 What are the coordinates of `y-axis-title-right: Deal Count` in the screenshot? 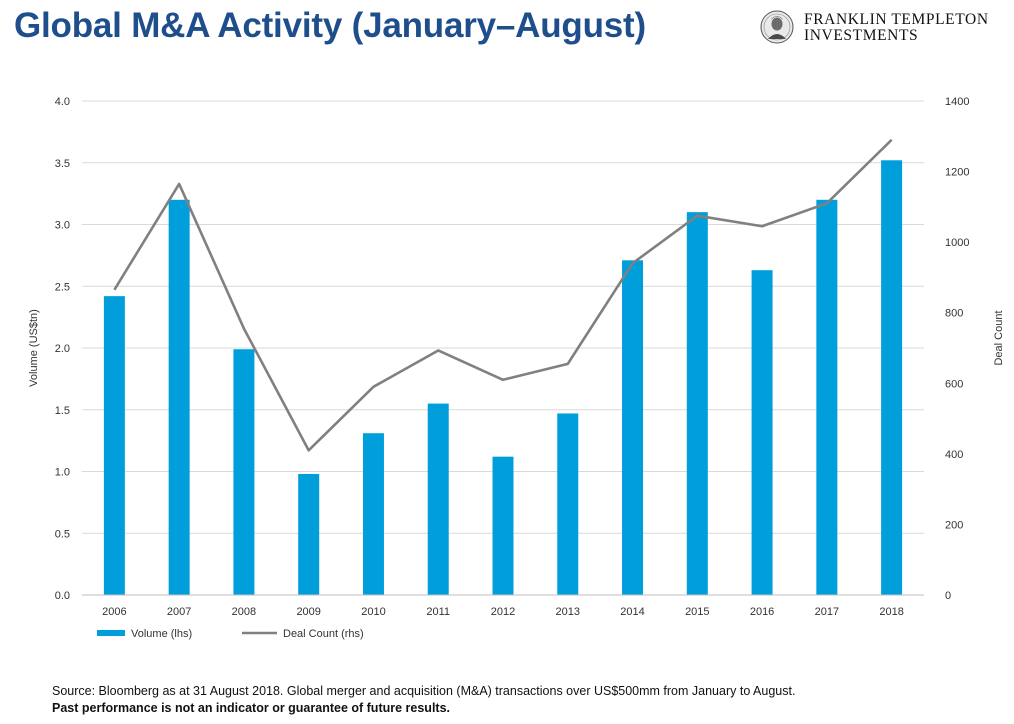 It's located at (999, 337).